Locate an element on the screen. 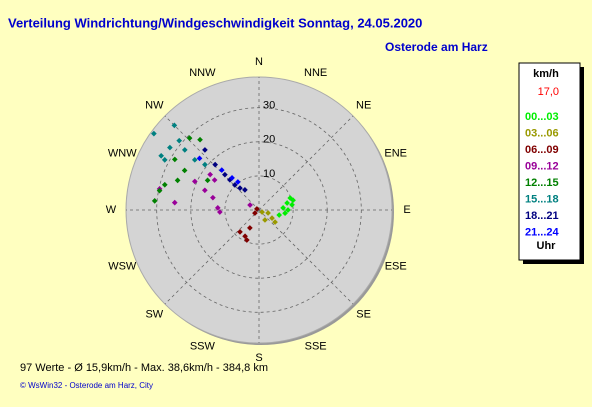  direction-label: W is located at coordinates (111, 210).